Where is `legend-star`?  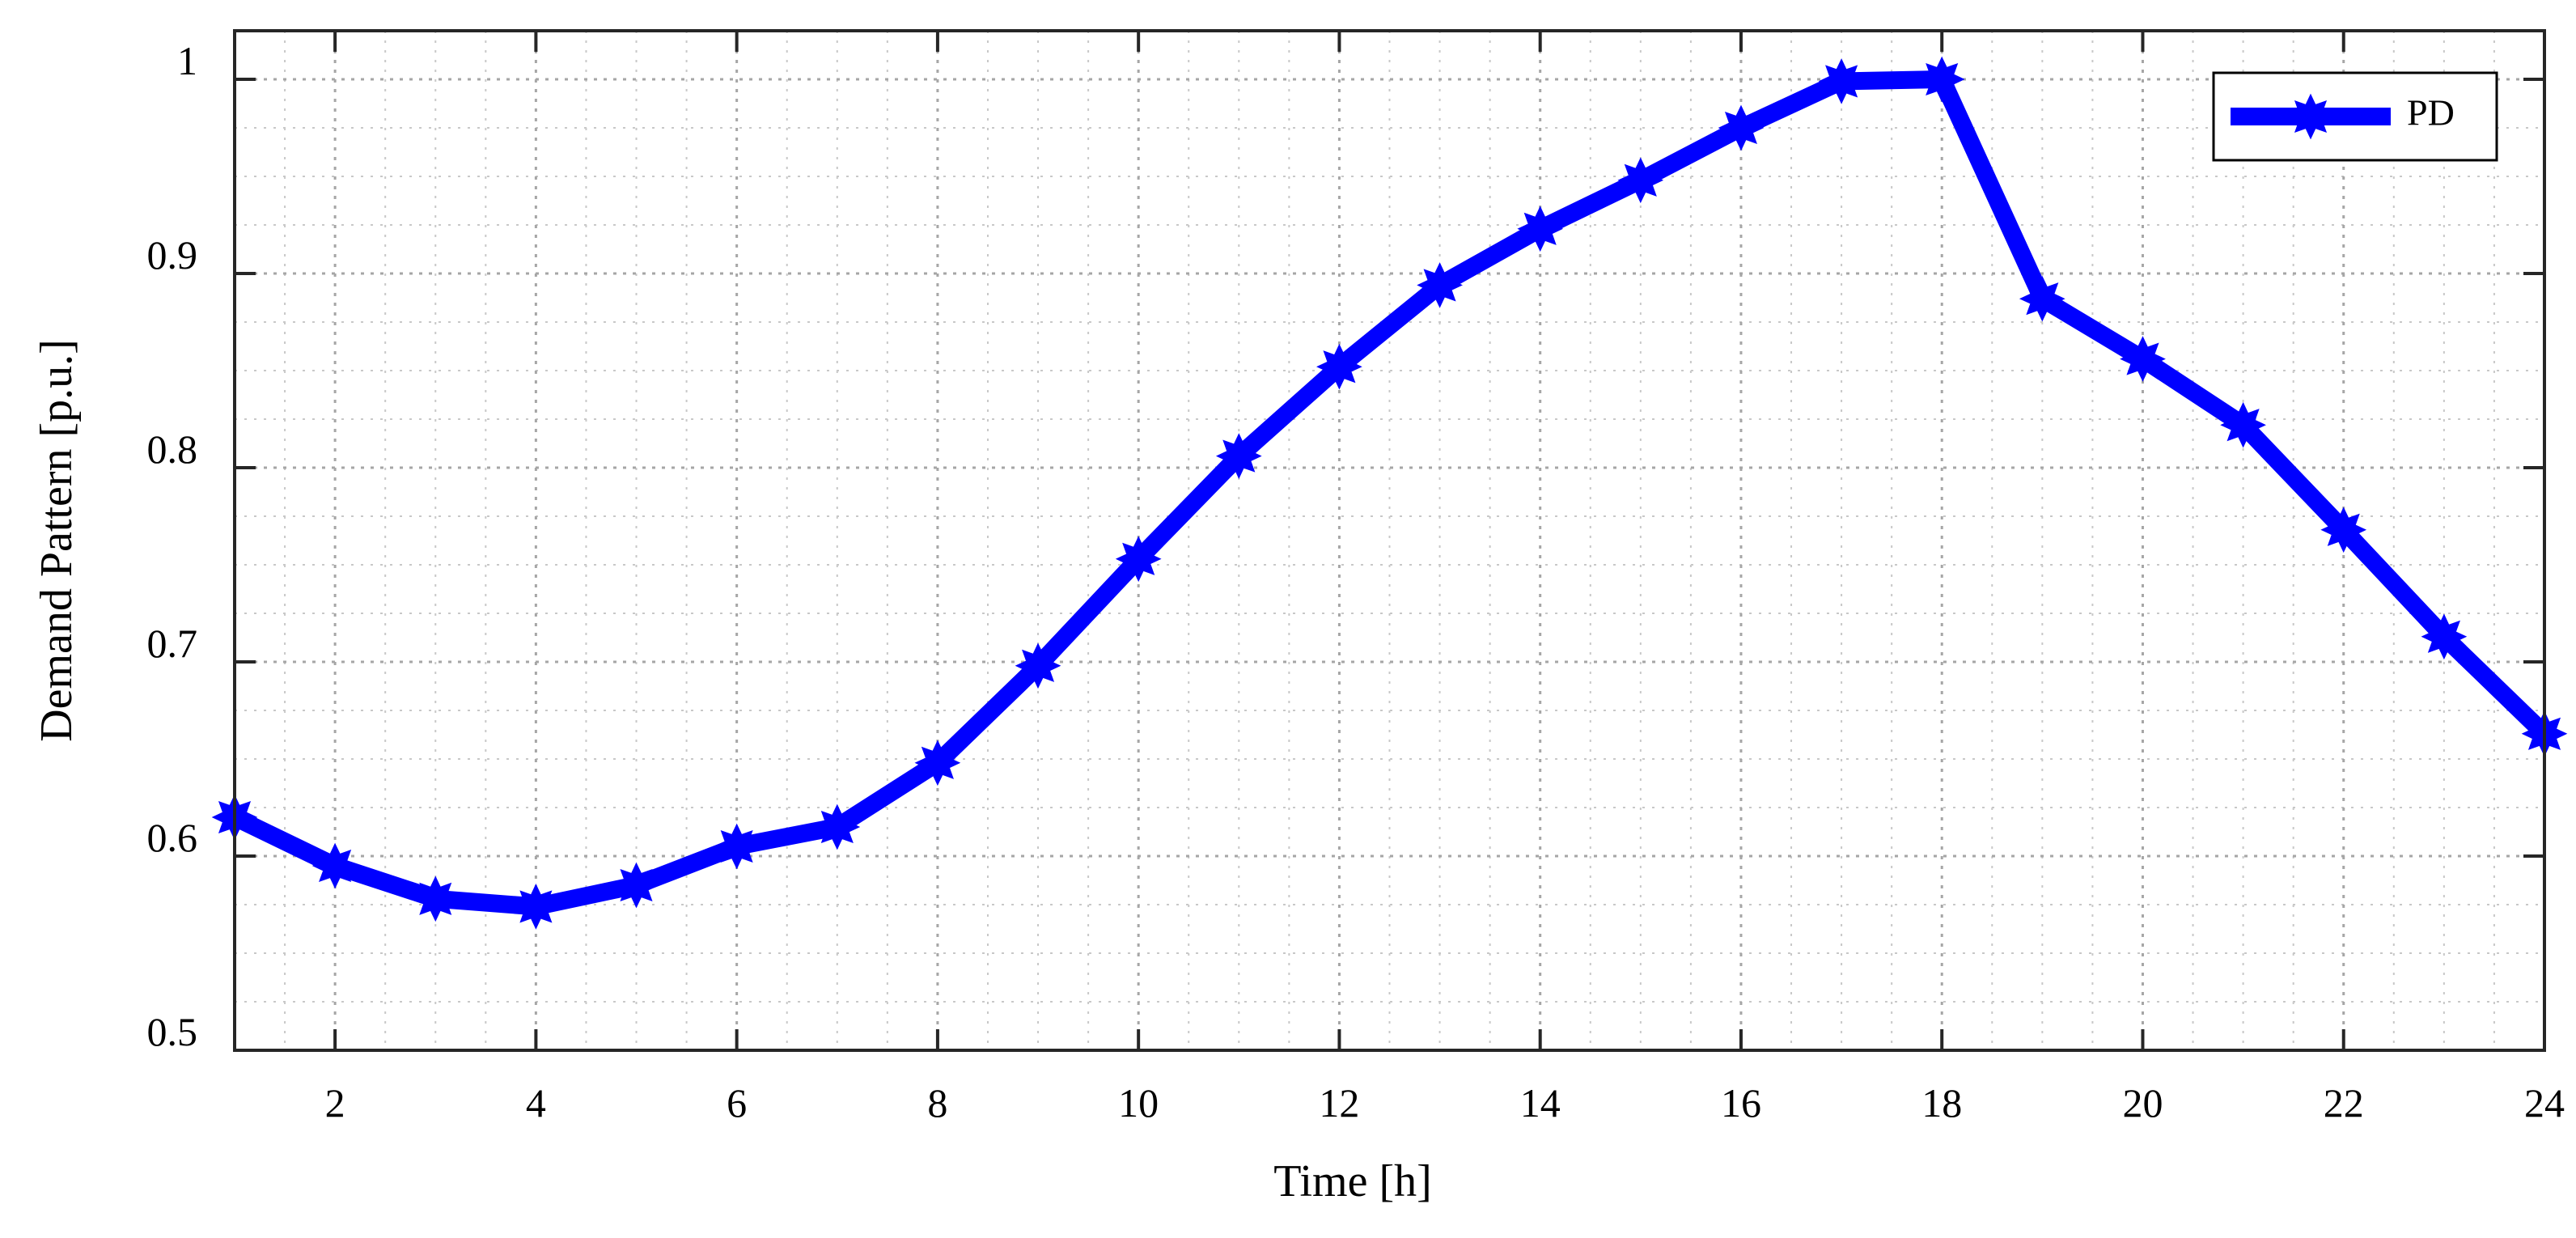
legend-star is located at coordinates (2310, 116).